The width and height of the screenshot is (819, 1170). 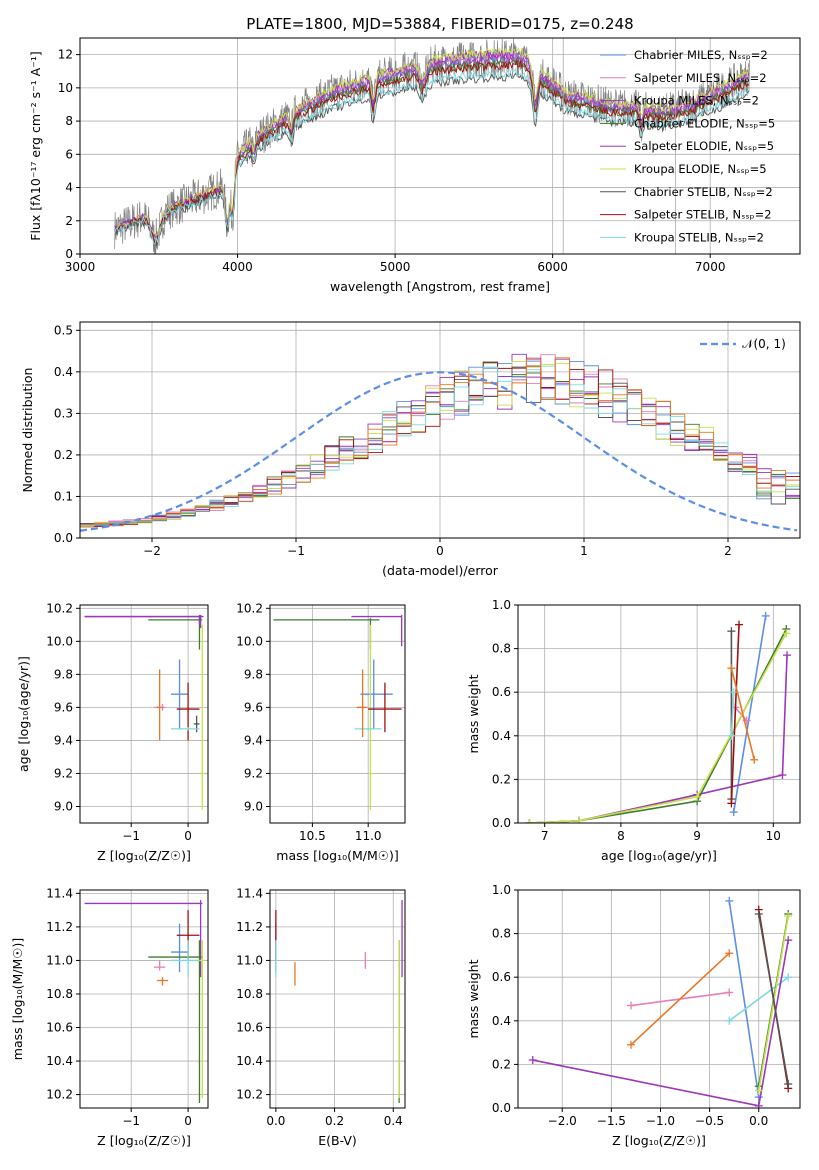 I want to click on y-tick-label: 10.0, so click(x=59, y=641).